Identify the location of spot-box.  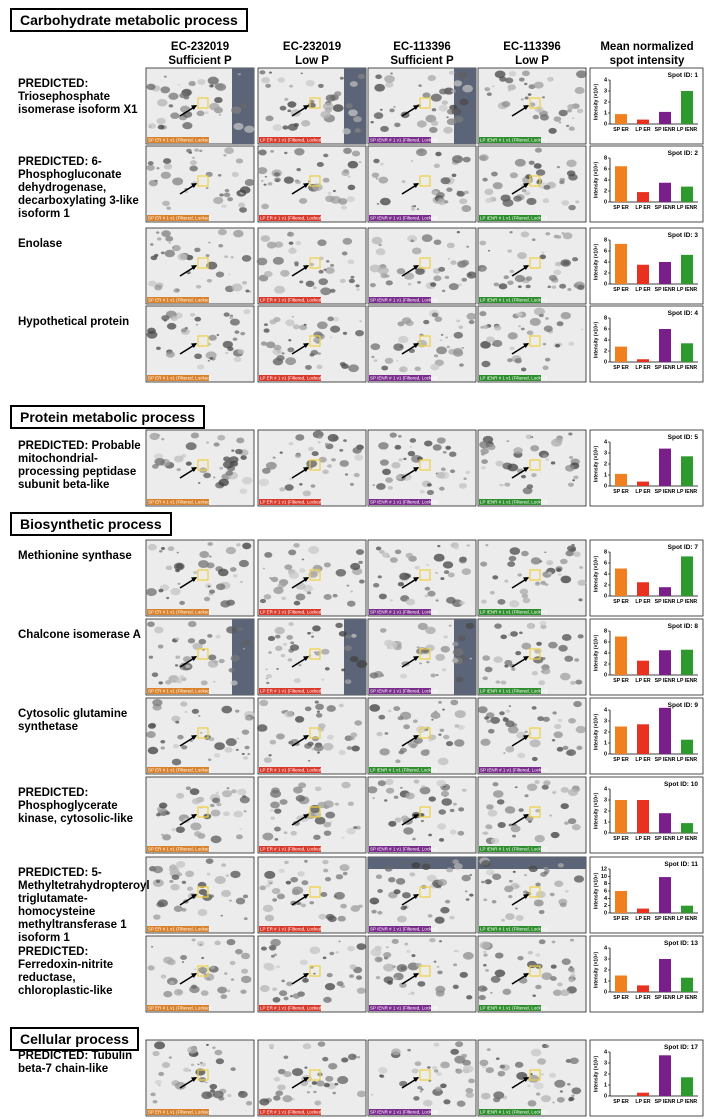
(203, 341).